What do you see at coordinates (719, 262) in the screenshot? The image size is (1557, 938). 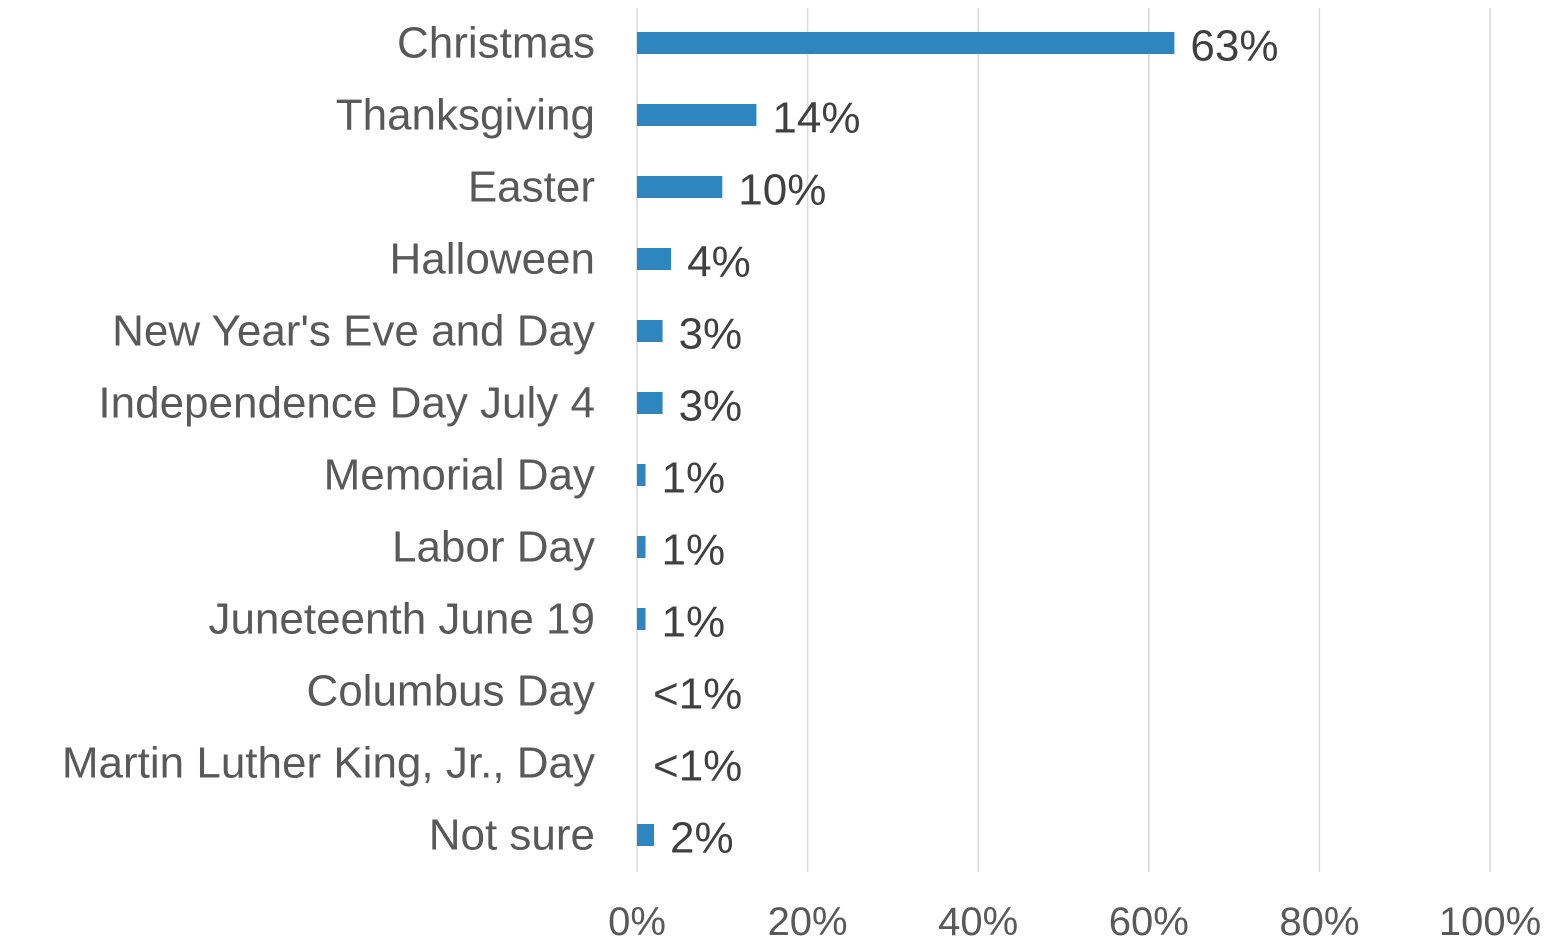 I see `data-label: 4%` at bounding box center [719, 262].